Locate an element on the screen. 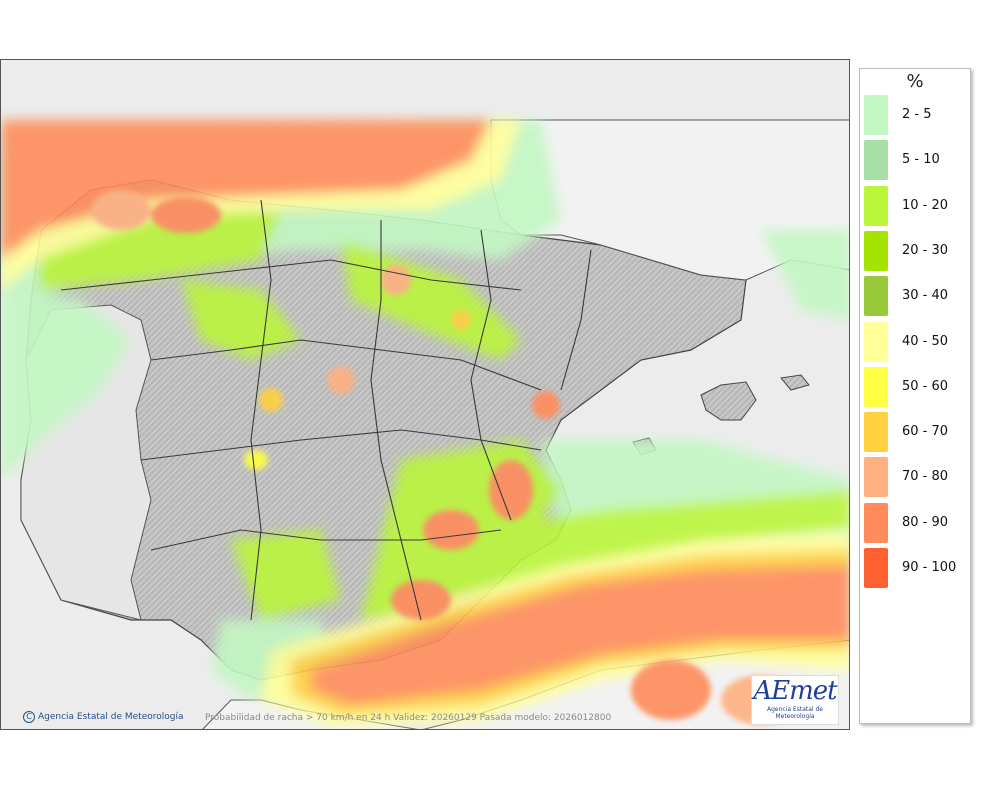  legend-label: 5 - 10 is located at coordinates (921, 160).